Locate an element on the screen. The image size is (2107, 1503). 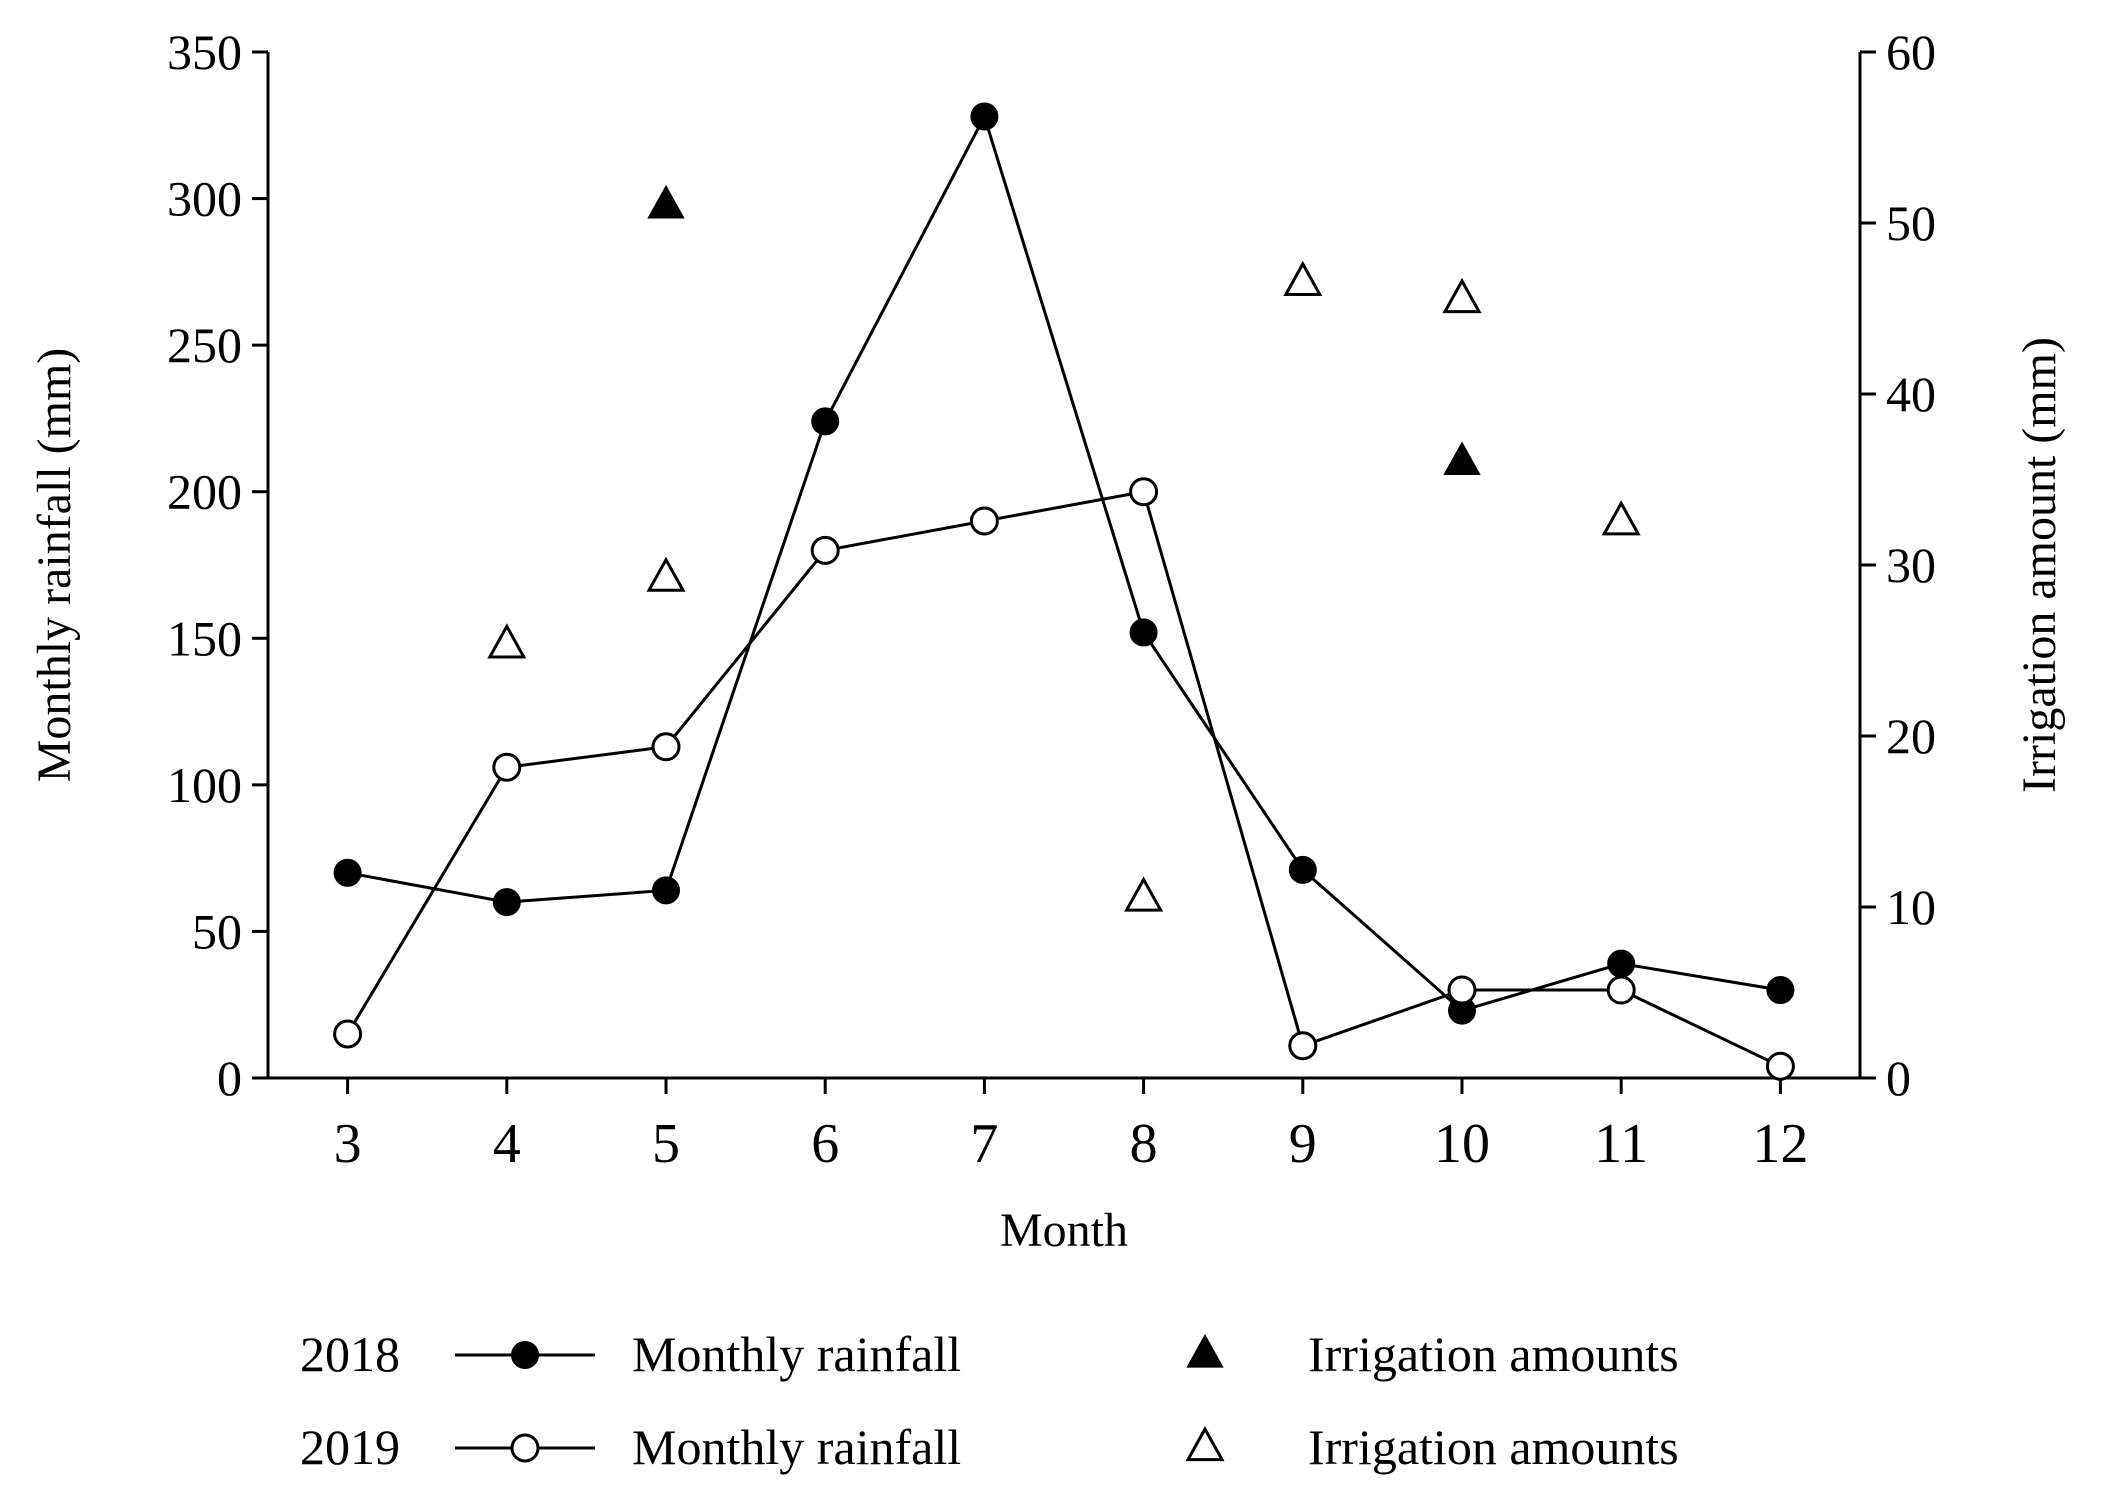
left-y-tick-label: 100 is located at coordinates (204, 785).